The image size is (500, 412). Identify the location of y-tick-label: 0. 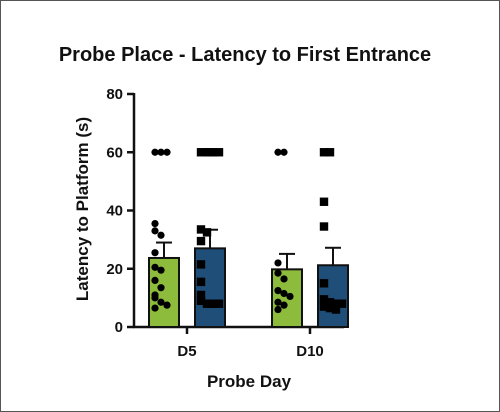
(119, 327).